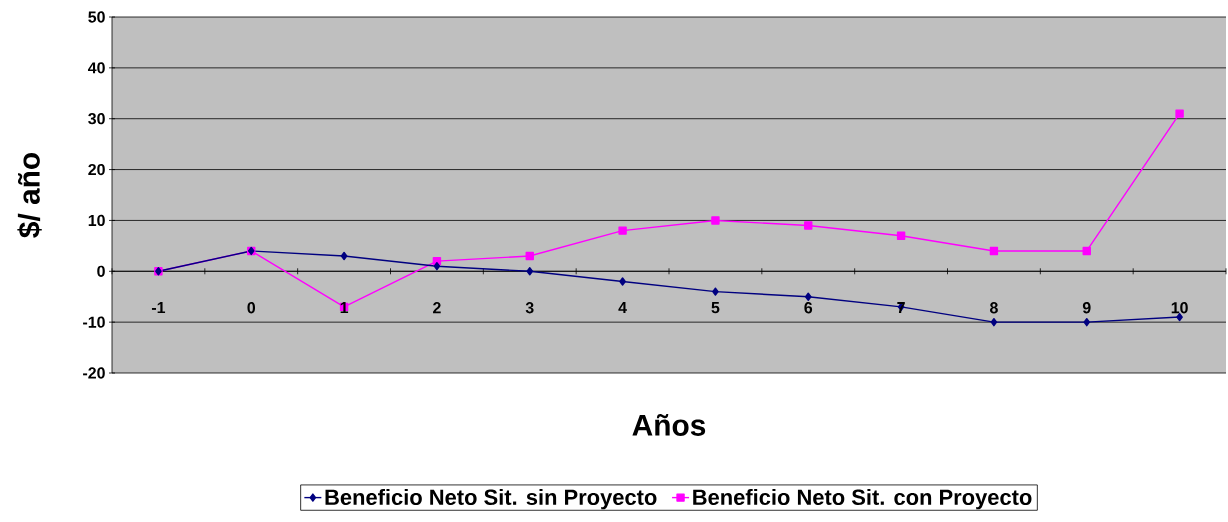 The width and height of the screenshot is (1228, 522). Describe the element at coordinates (862, 499) in the screenshot. I see `legend-label: Beneficio Neto Sit. con Proyecto` at that location.